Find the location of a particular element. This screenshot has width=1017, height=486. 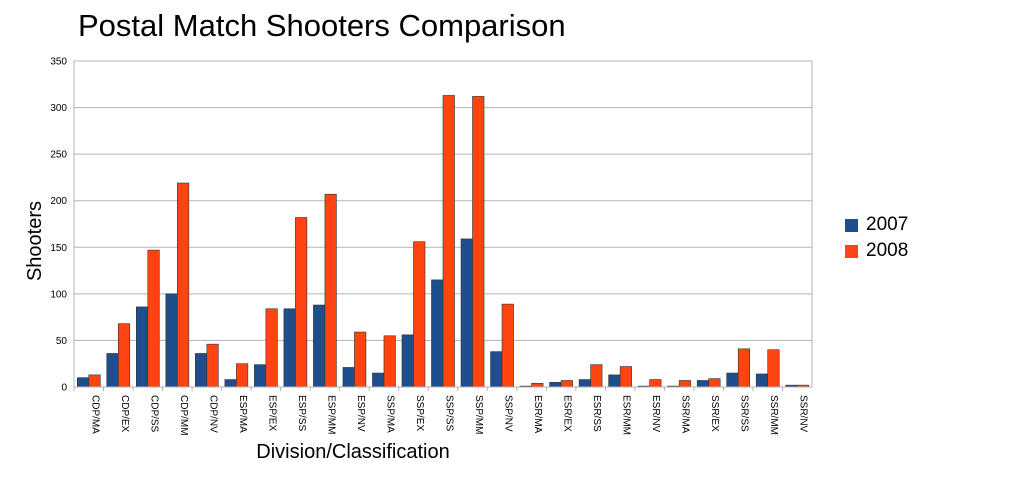

x-tick-label: ESR/EX is located at coordinates (567, 413).